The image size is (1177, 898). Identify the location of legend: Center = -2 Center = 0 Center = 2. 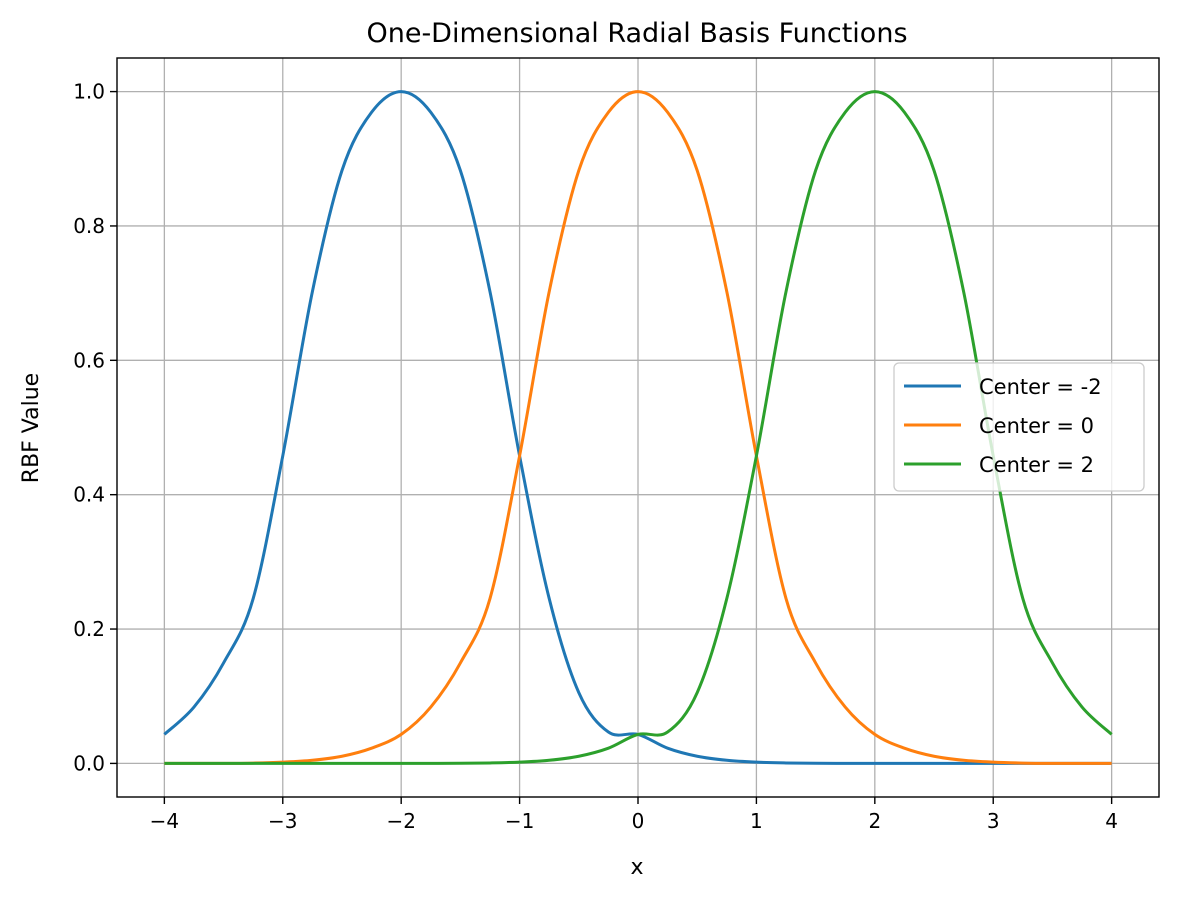
(1019, 427).